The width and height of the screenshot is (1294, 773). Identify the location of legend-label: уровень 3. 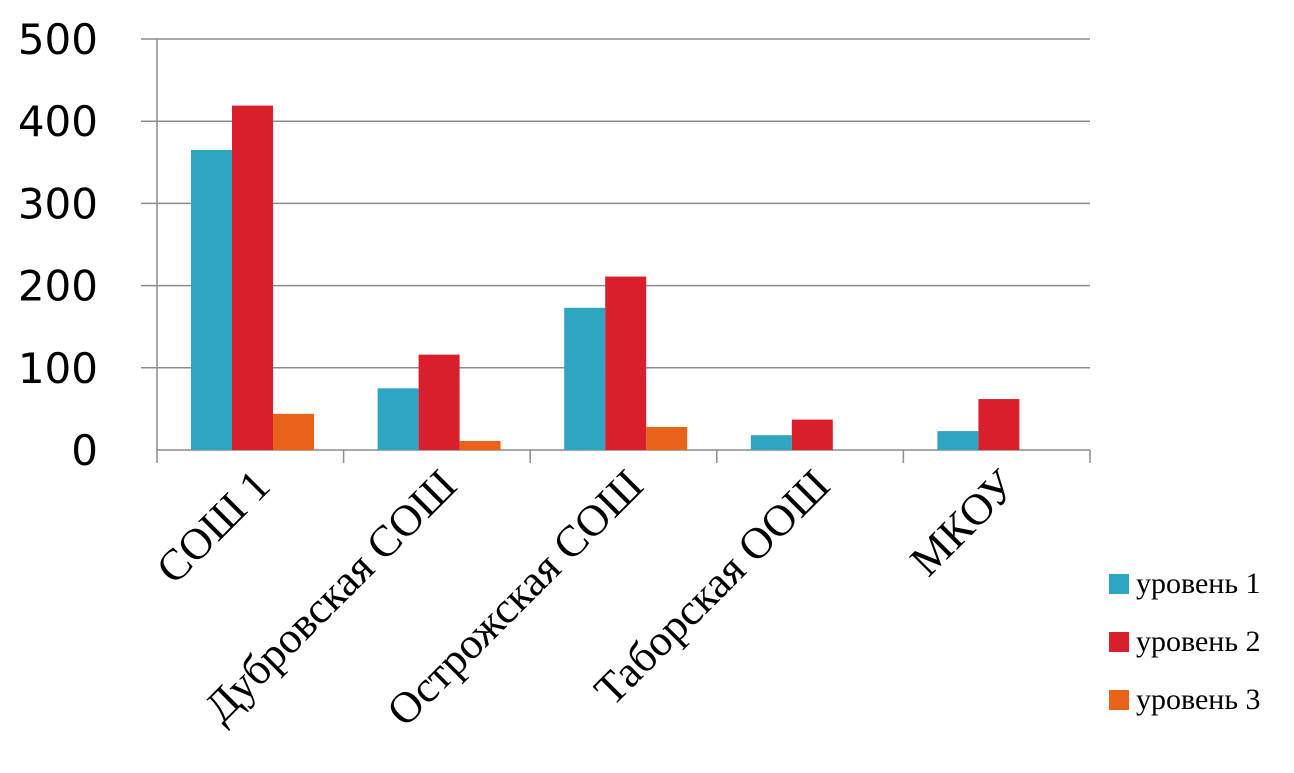
(1198, 699).